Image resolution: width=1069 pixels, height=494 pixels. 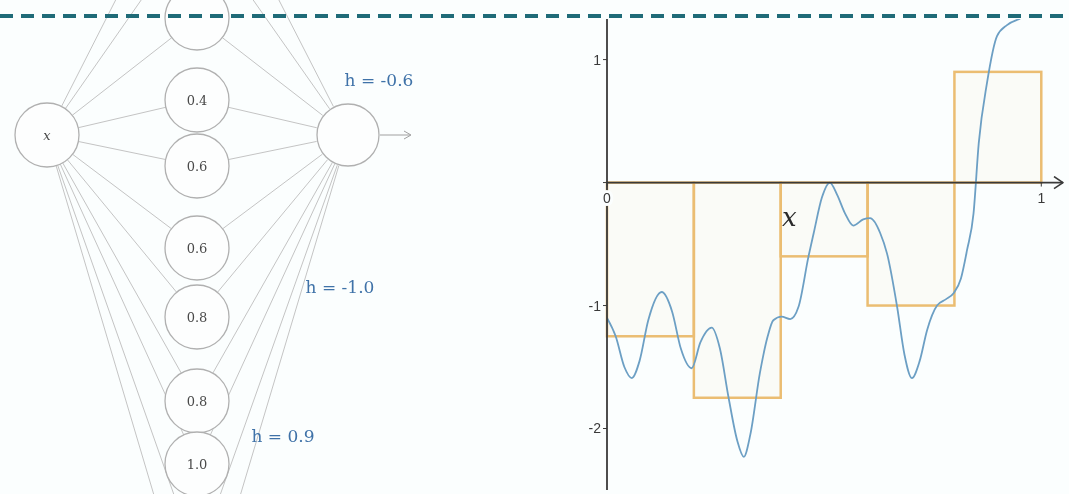 What do you see at coordinates (197, 100) in the screenshot?
I see `text: 0.4` at bounding box center [197, 100].